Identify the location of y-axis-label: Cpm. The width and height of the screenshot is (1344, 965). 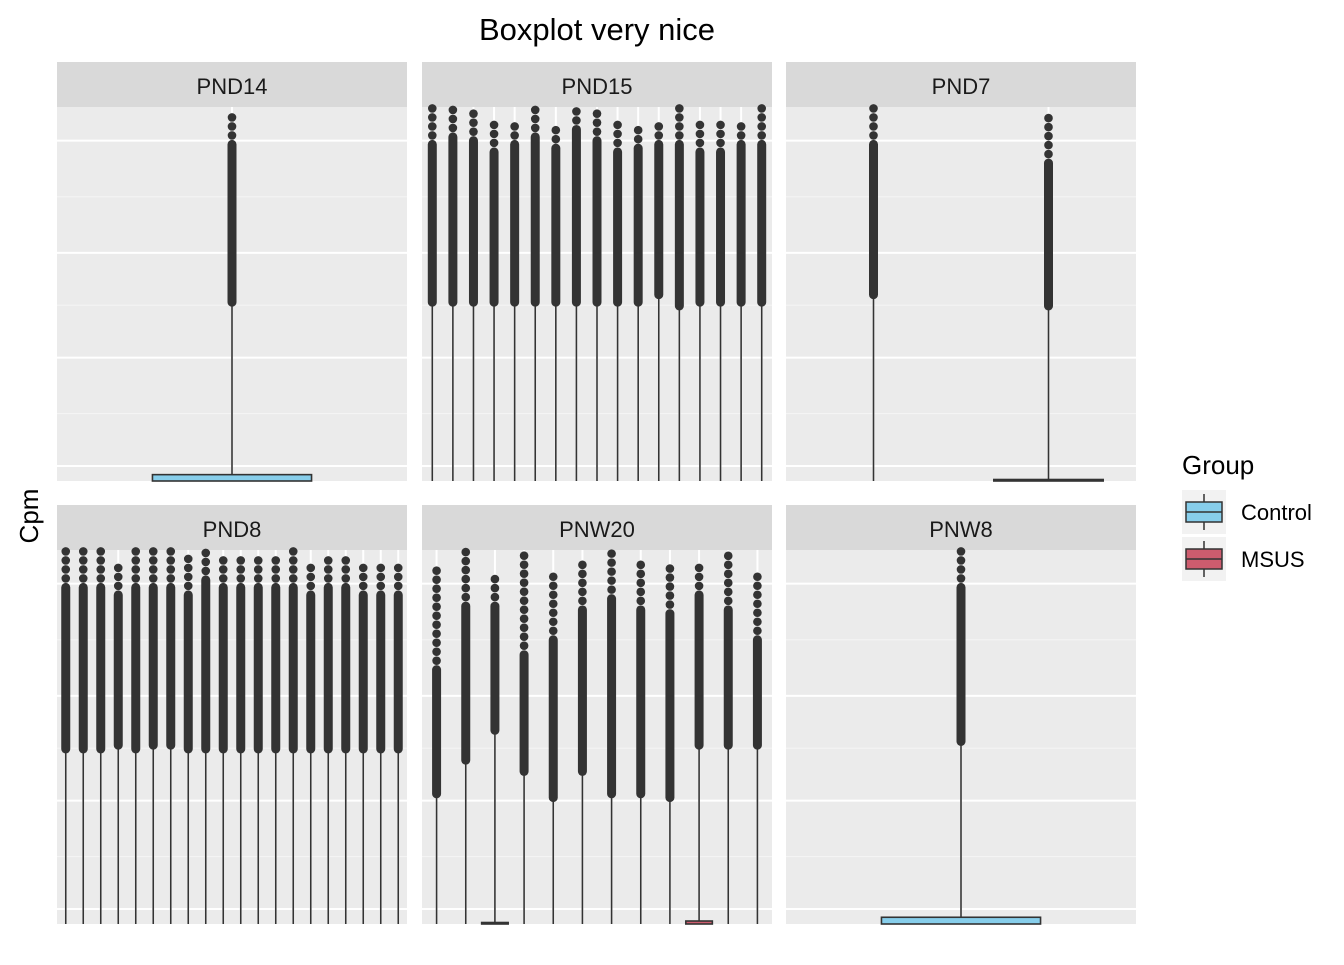
(29, 516).